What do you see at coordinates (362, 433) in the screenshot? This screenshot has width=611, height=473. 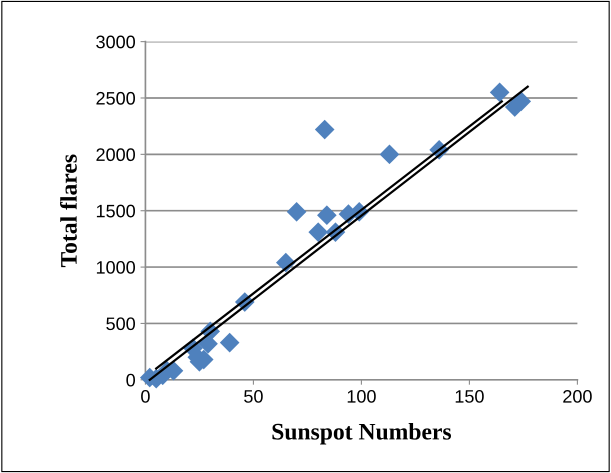 I see `x-axis-title: Sunspot Numbers` at bounding box center [362, 433].